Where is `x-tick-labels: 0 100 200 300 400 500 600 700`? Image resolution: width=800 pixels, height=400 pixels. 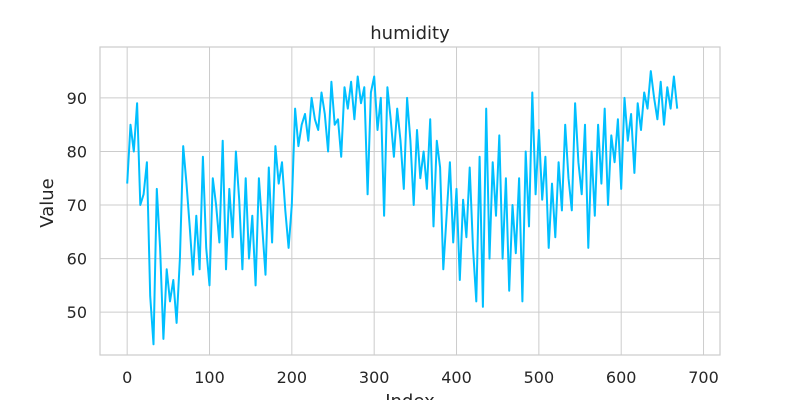
x-tick-labels: 0 100 200 300 400 500 600 700 is located at coordinates (420, 377).